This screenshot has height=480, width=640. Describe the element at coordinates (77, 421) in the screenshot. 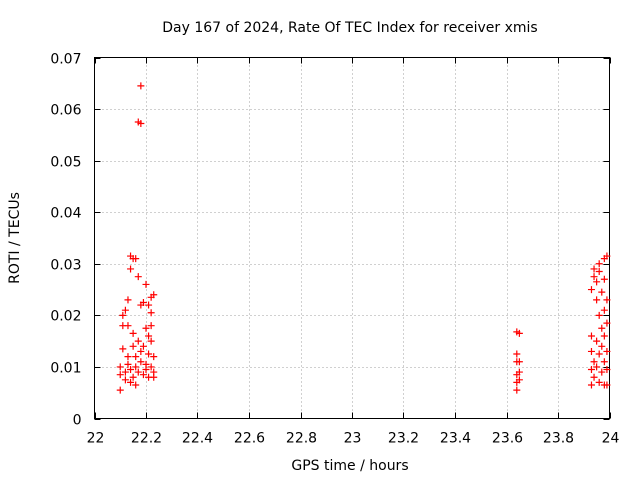

I see `y-tick-label: 0` at that location.